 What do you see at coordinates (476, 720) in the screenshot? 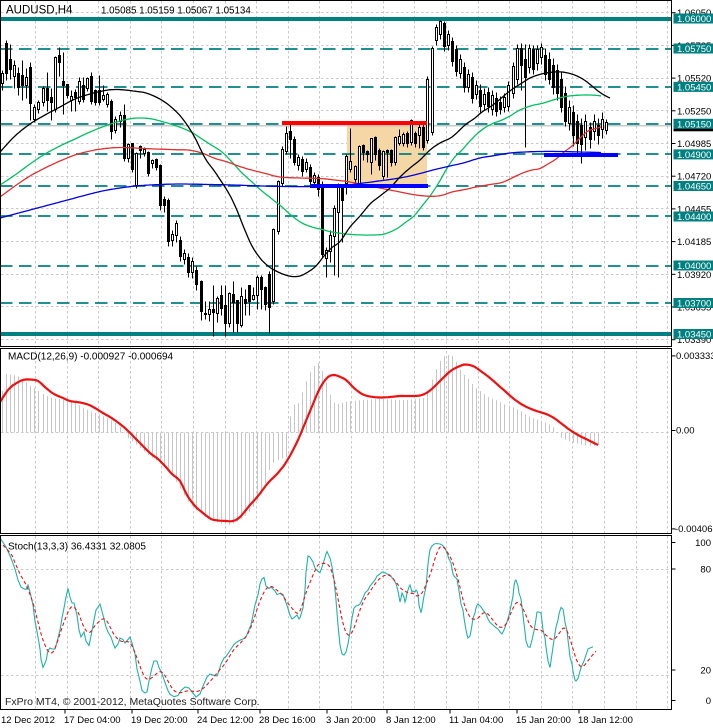
I see `svg-text: 11 Jan 04:00` at bounding box center [476, 720].